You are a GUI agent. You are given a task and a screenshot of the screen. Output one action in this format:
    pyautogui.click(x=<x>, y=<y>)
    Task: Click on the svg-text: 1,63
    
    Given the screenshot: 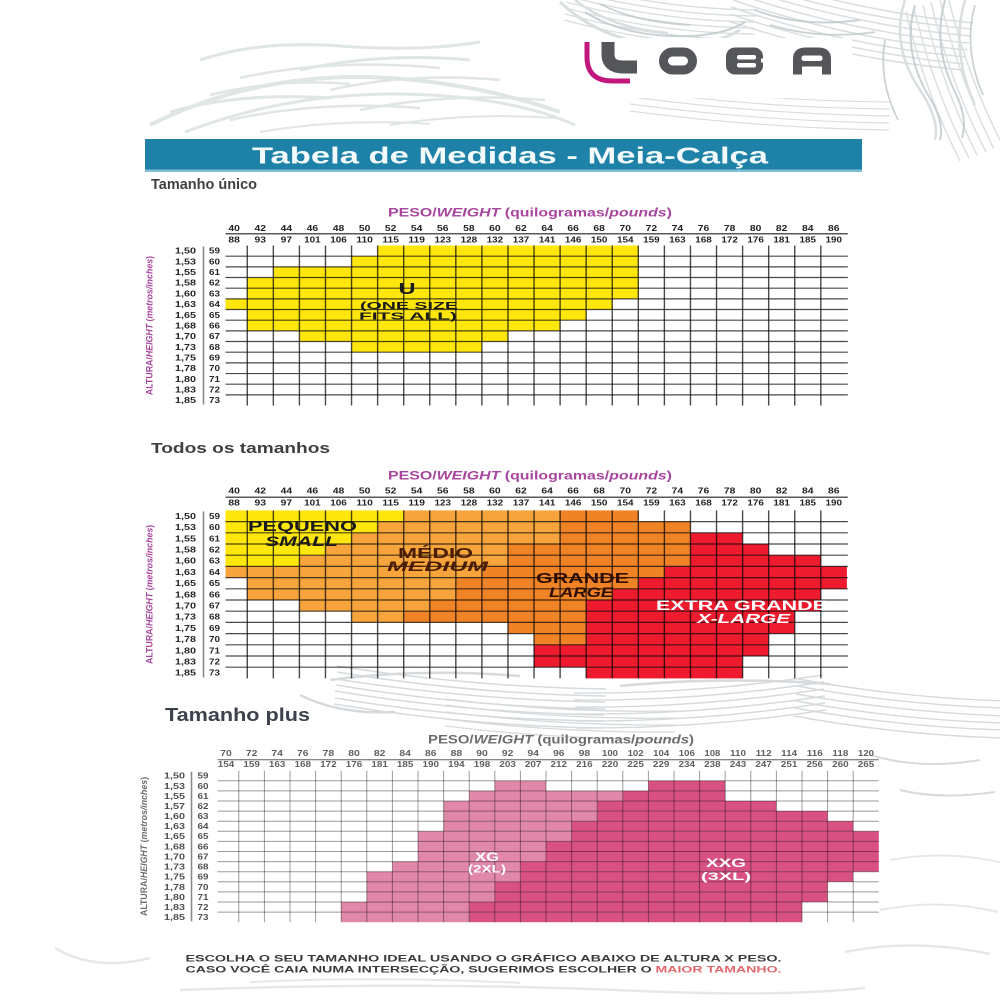 What is the action you would take?
    pyautogui.click(x=185, y=304)
    